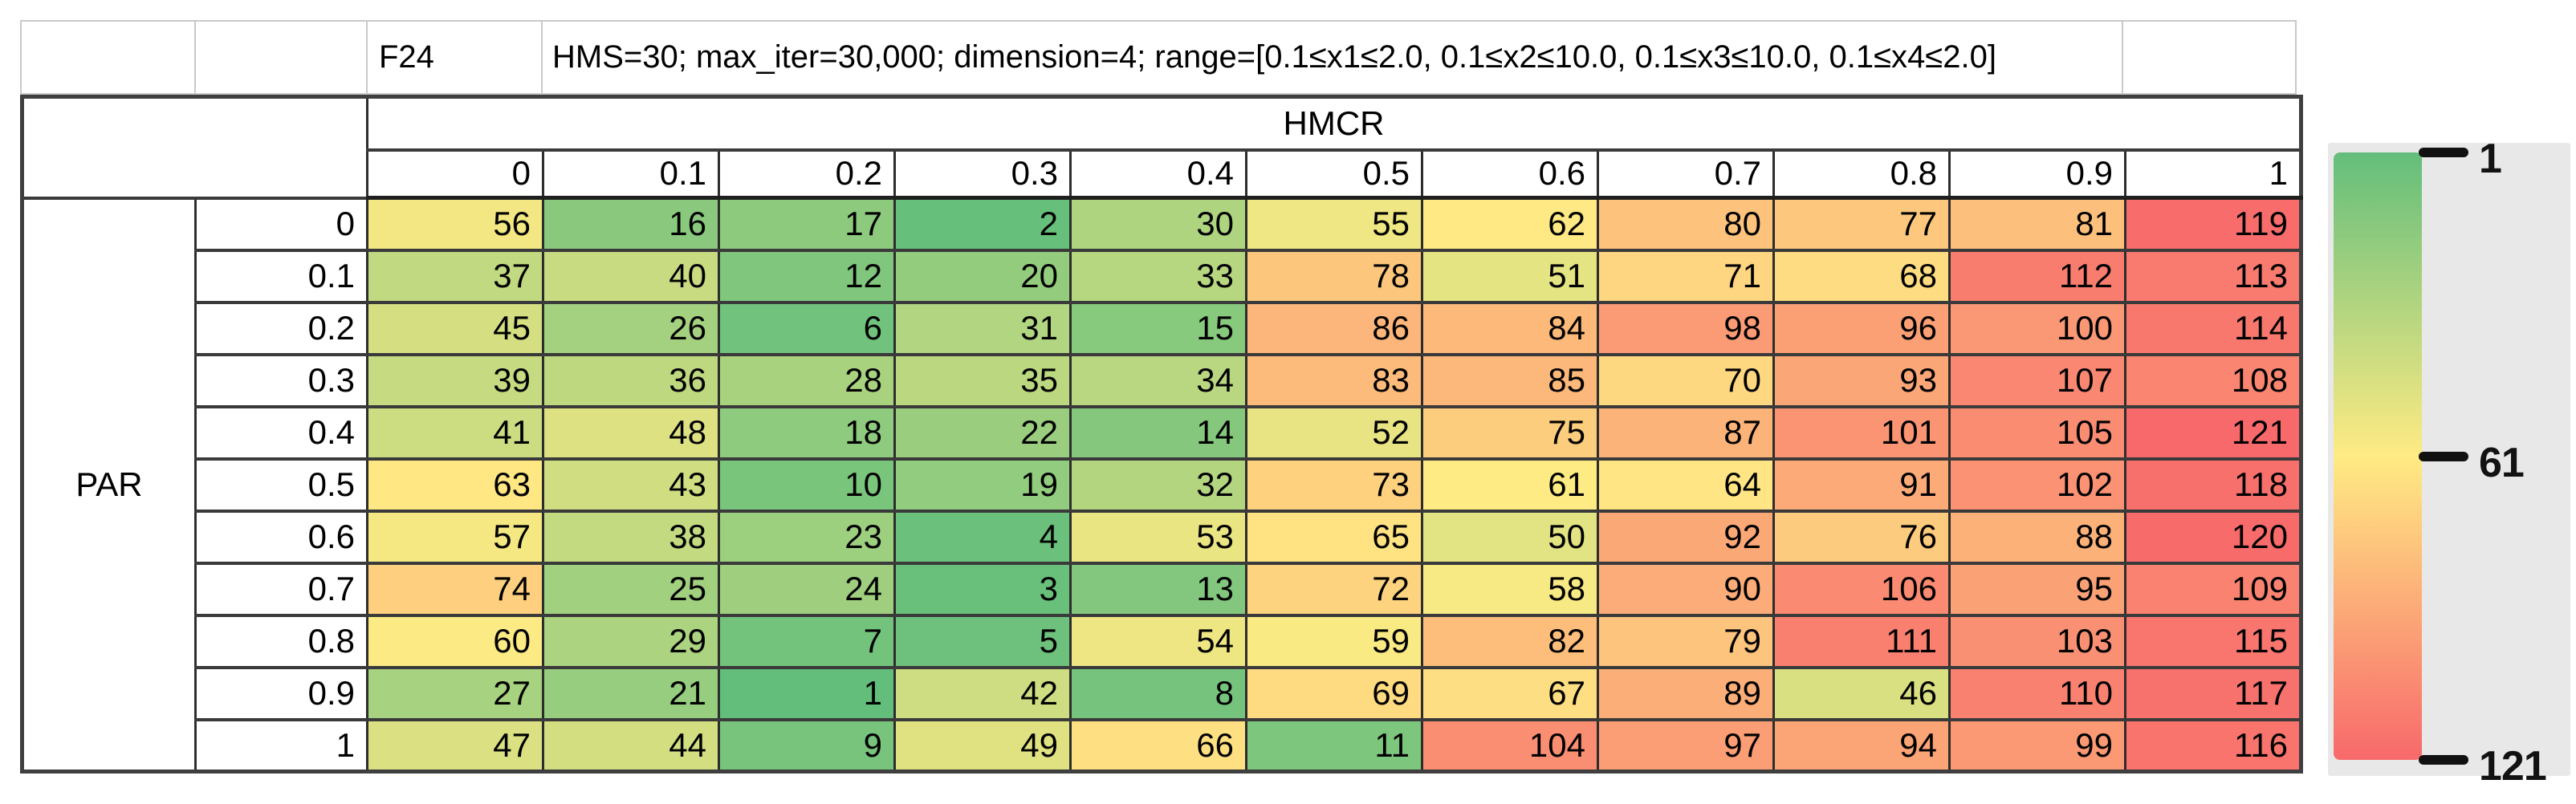 This screenshot has width=2576, height=804. Describe the element at coordinates (2213, 641) in the screenshot. I see `heatmap-cell: 115` at that location.